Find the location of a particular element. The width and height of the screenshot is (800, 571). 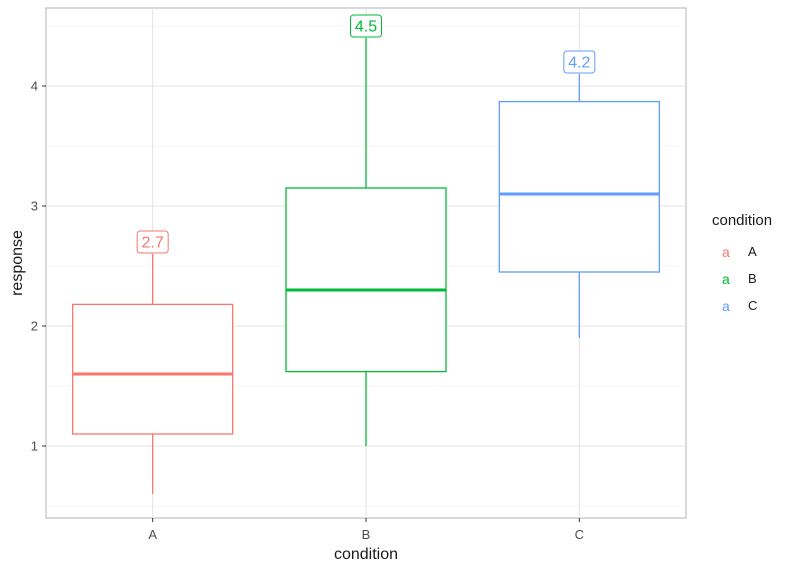

max-label-text: 4.2 is located at coordinates (579, 63).